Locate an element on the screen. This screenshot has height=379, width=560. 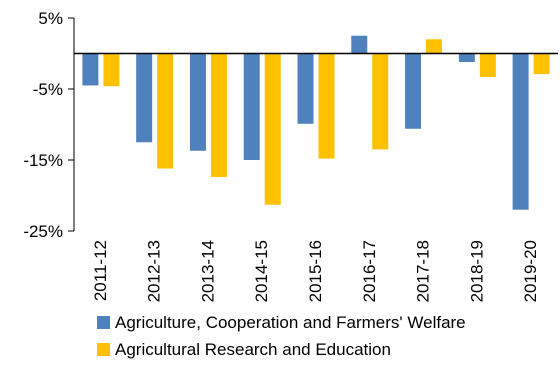
y-tick-label: 5% is located at coordinates (50, 18).